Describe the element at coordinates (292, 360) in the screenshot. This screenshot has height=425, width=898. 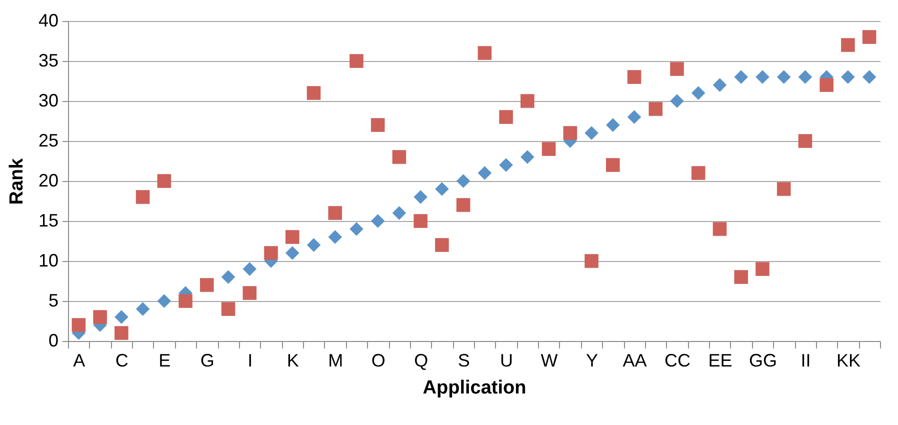
I see `x-tick-label: K` at that location.